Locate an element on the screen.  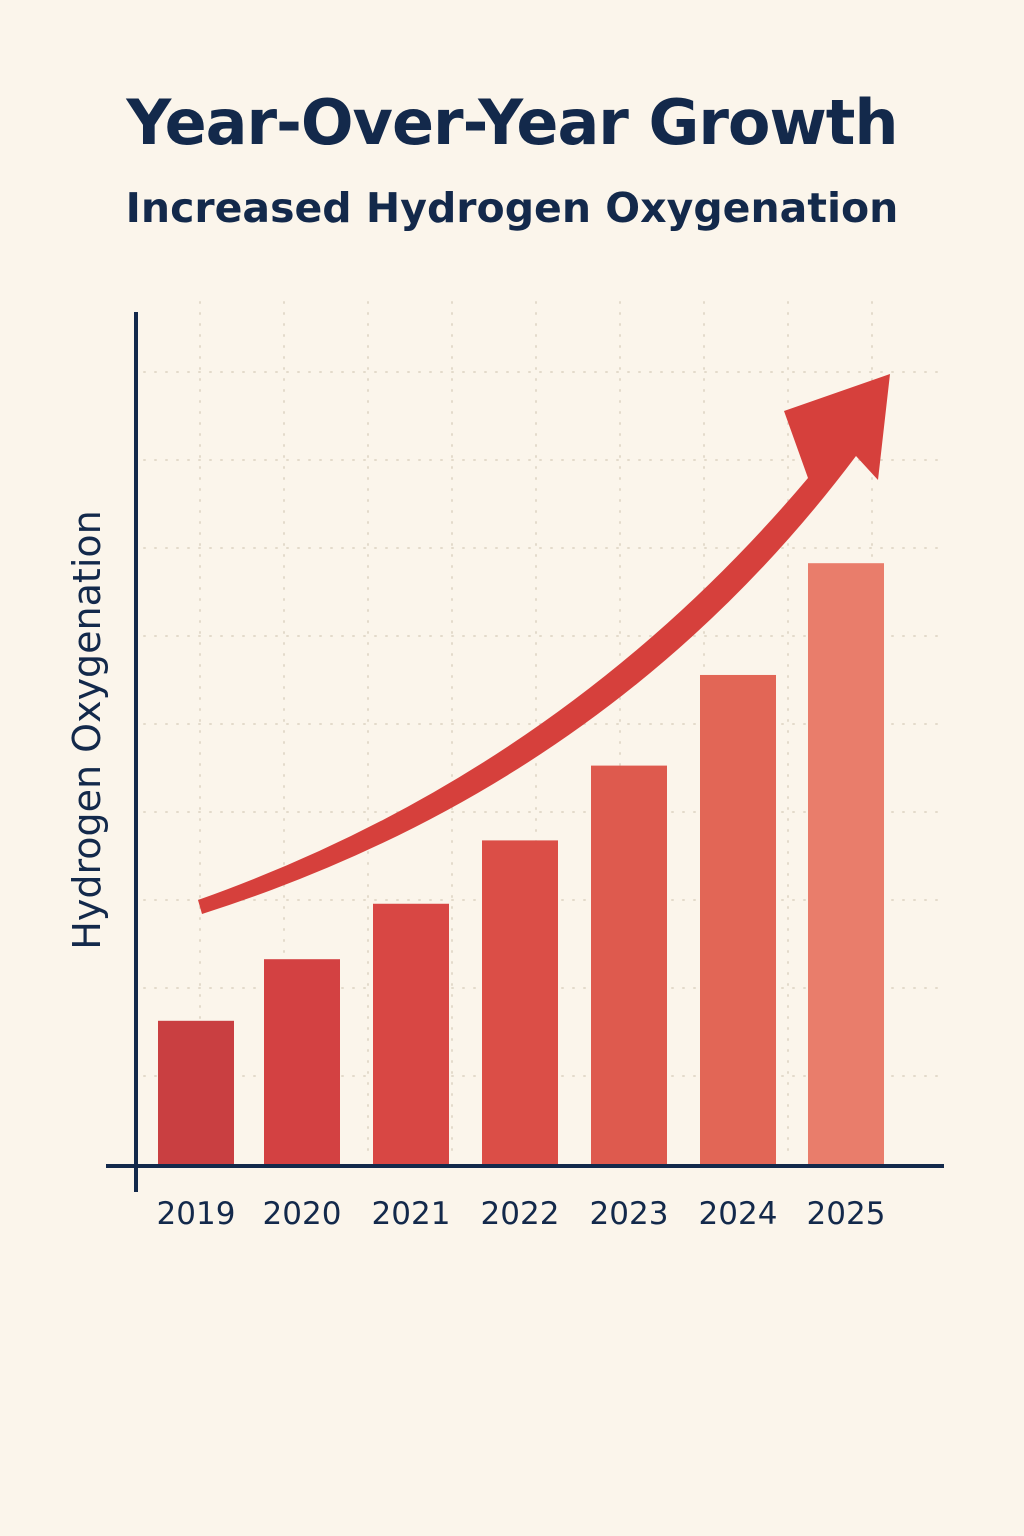
x-tick-label-2020: 2020 is located at coordinates (302, 1214).